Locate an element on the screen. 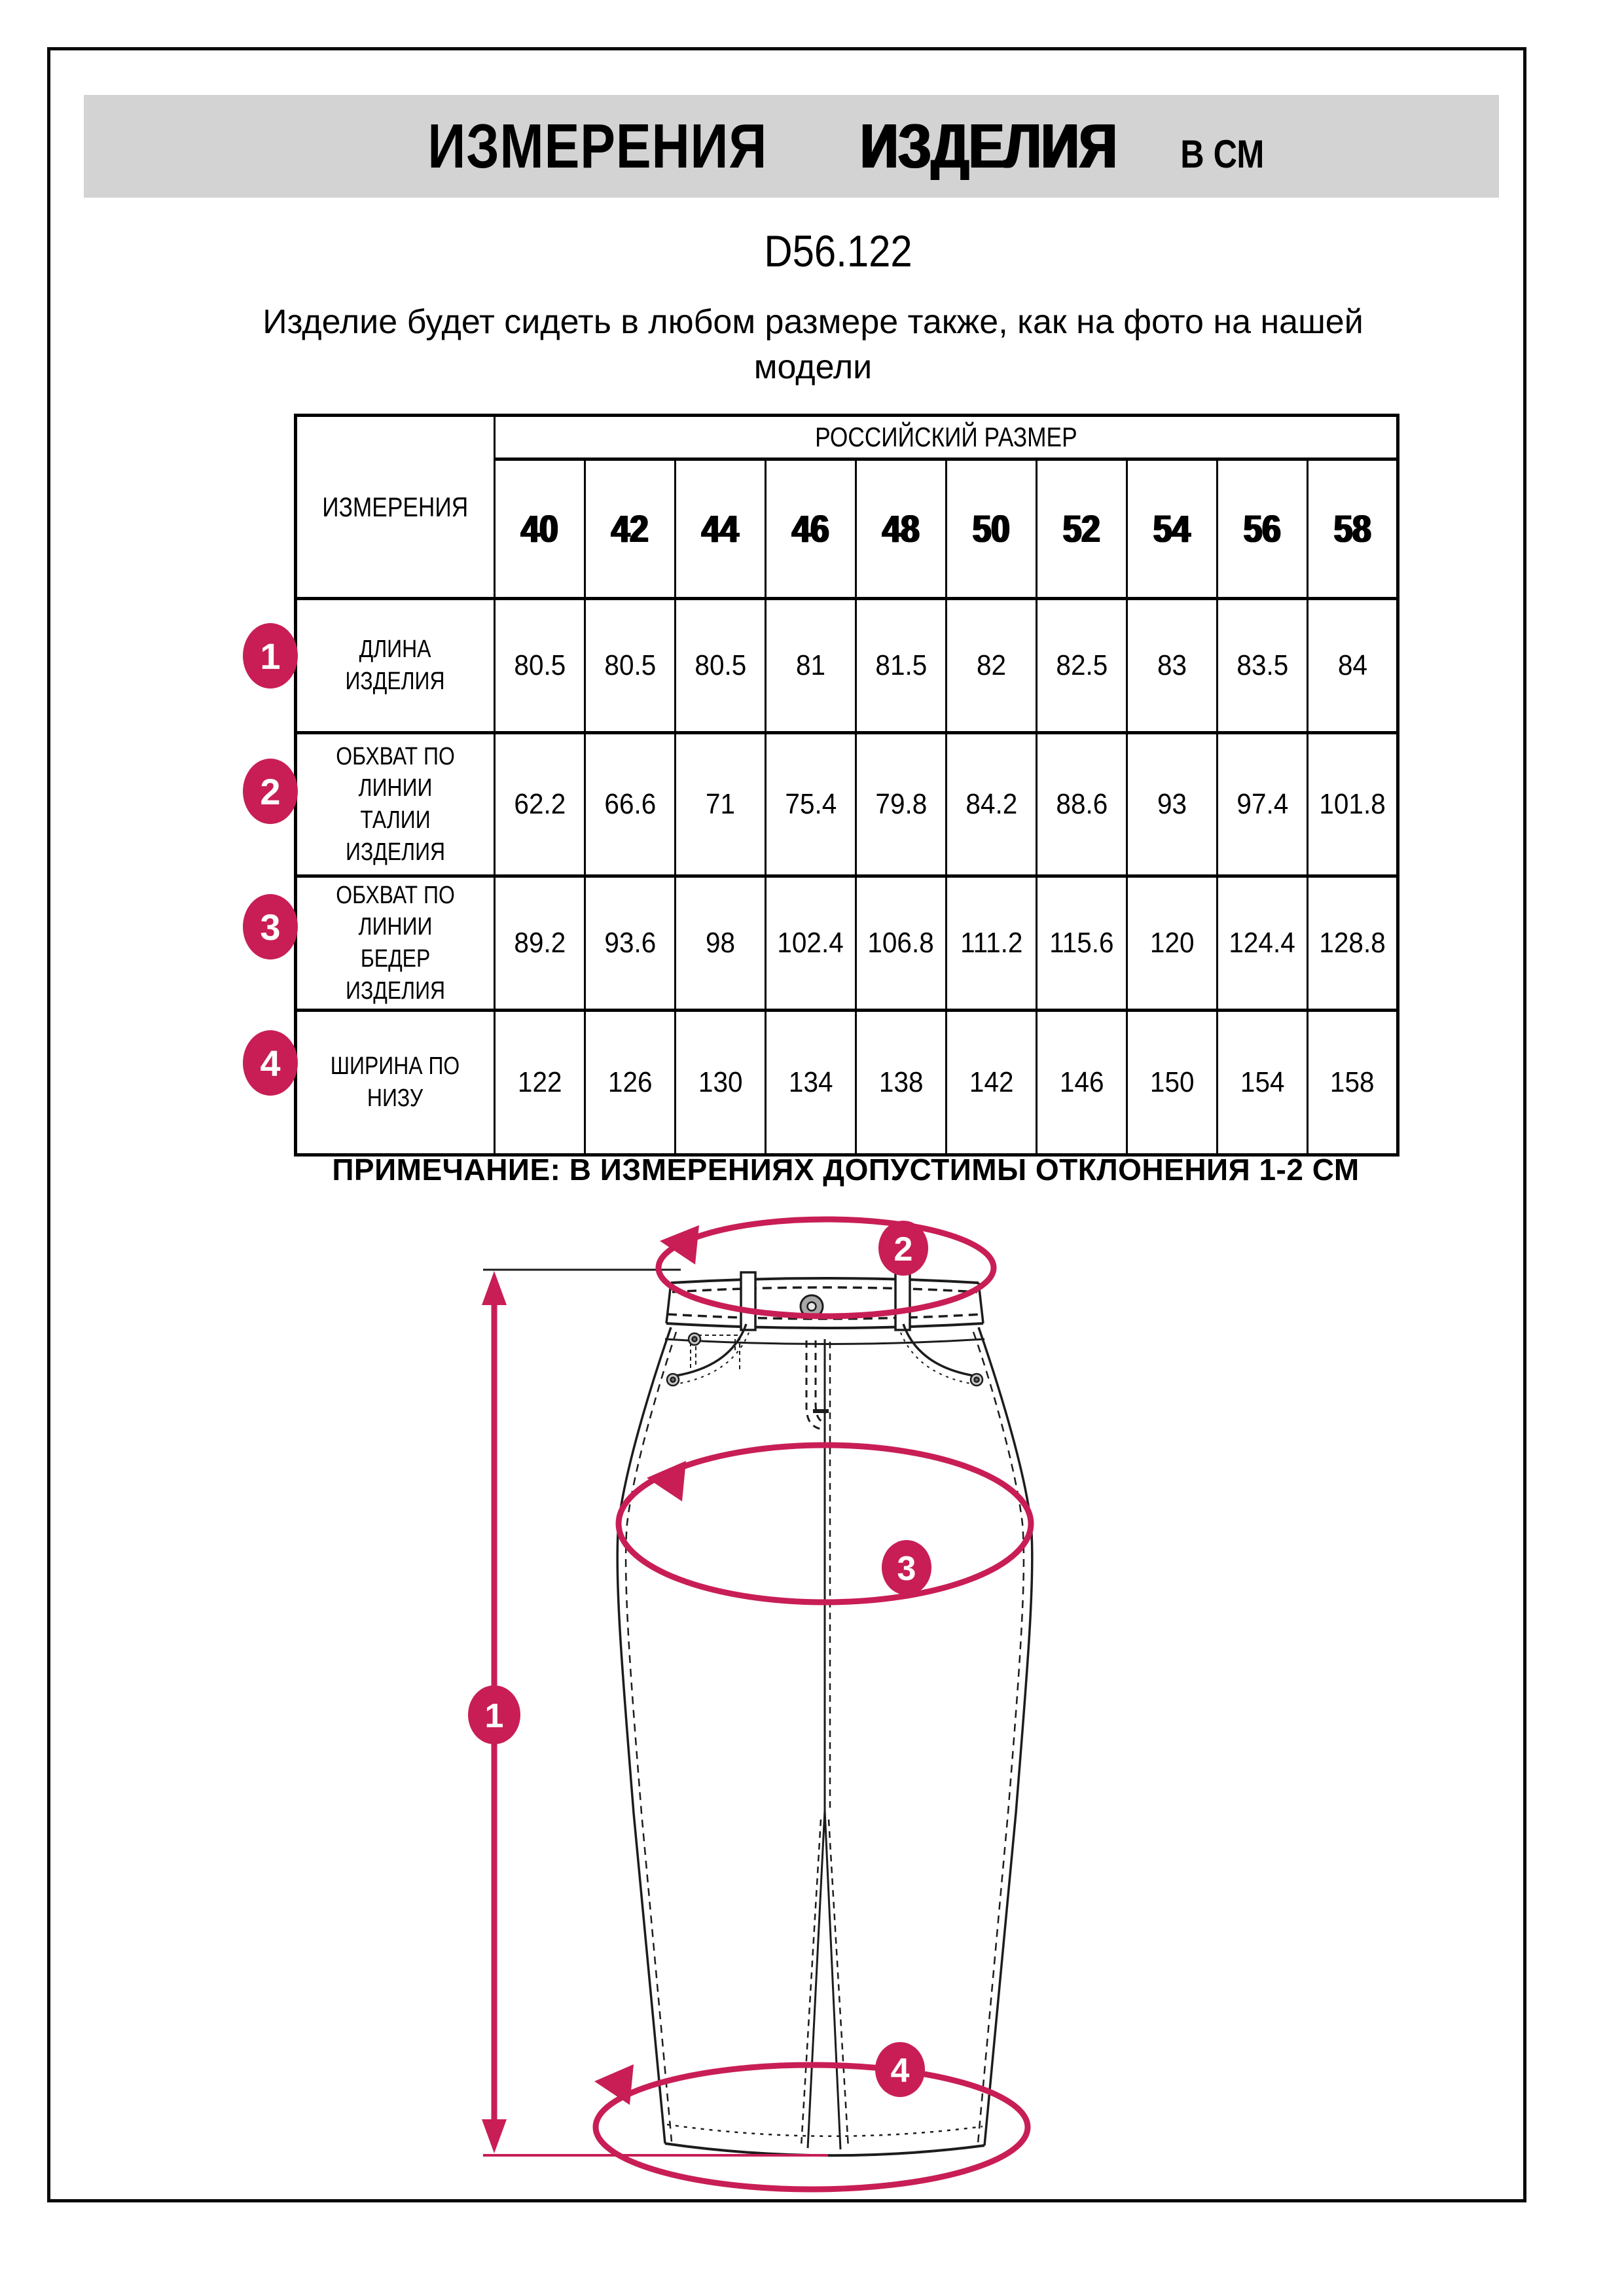  measure-value: 81 is located at coordinates (811, 665).